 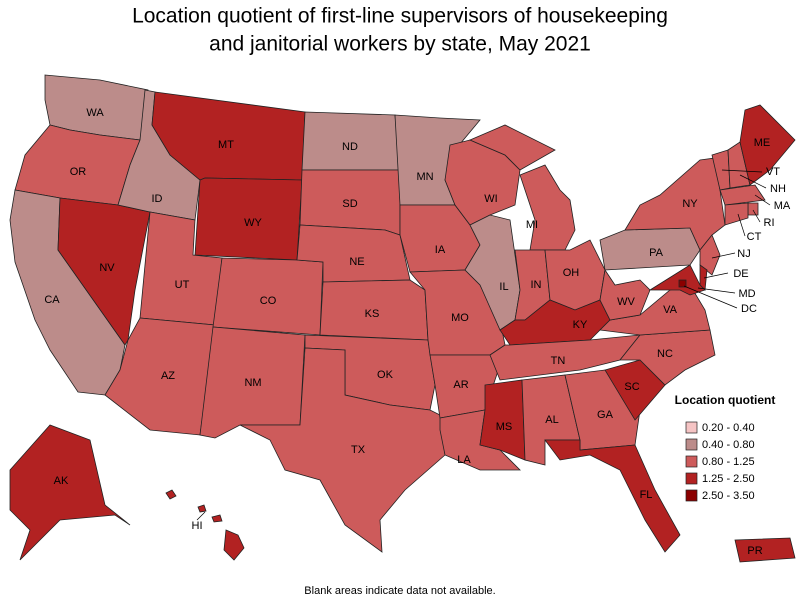 I want to click on state-label: IN, so click(x=536, y=285).